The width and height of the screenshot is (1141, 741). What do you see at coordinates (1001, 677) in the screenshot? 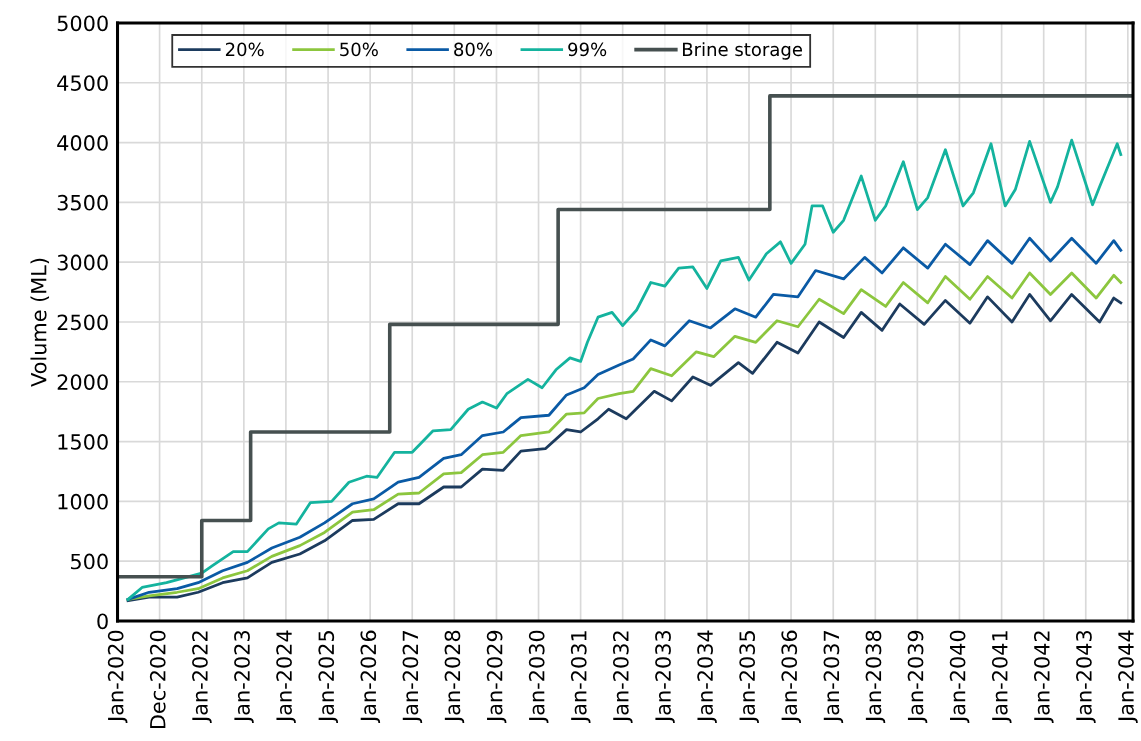
I see `x-tick-label: Jan-2041` at bounding box center [1001, 677].